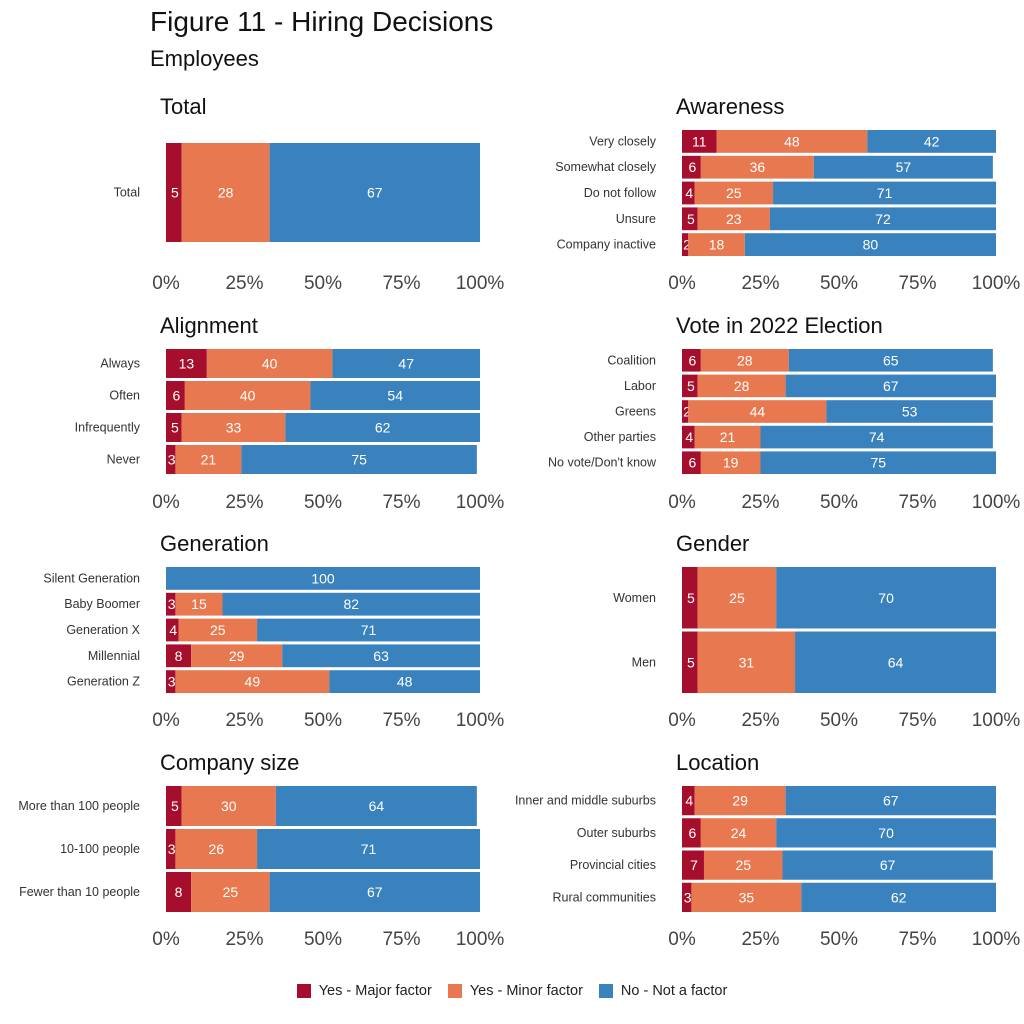  Describe the element at coordinates (731, 463) in the screenshot. I see `data-label: 19` at that location.